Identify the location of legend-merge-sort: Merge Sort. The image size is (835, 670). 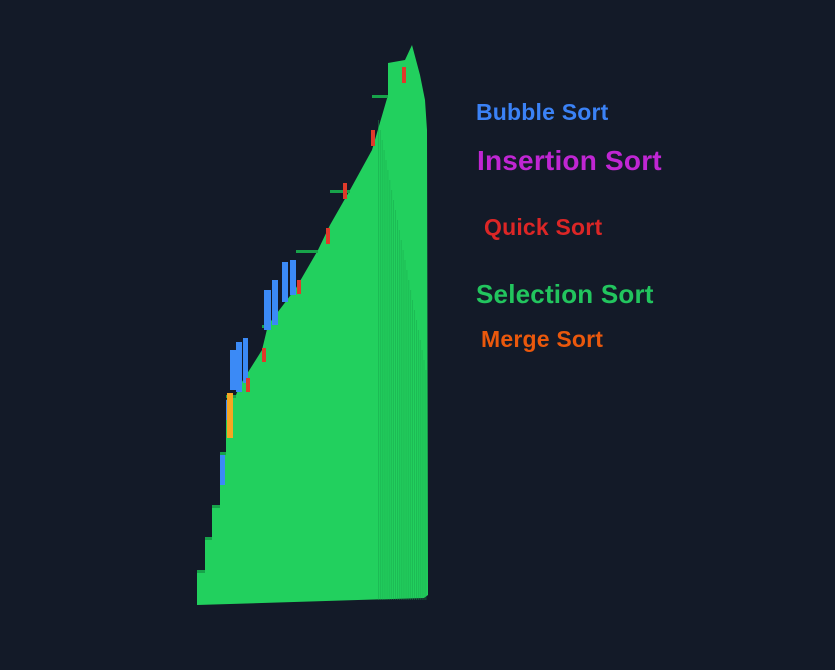
(542, 339).